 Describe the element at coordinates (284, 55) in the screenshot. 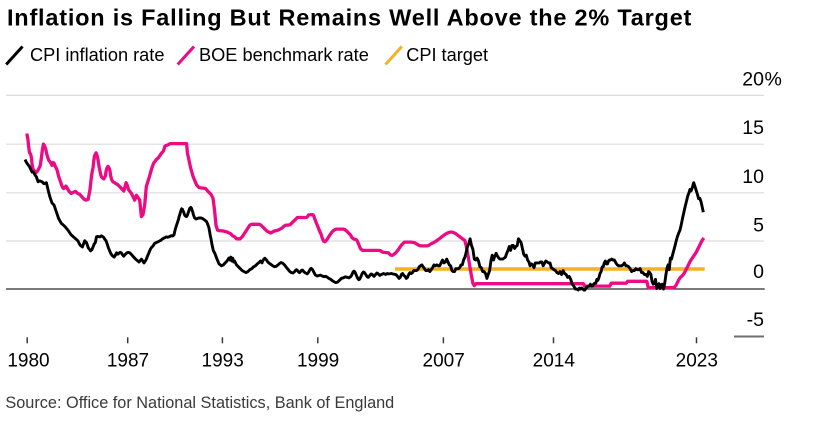

I see `svg-text: BOE benchmark rate` at that location.